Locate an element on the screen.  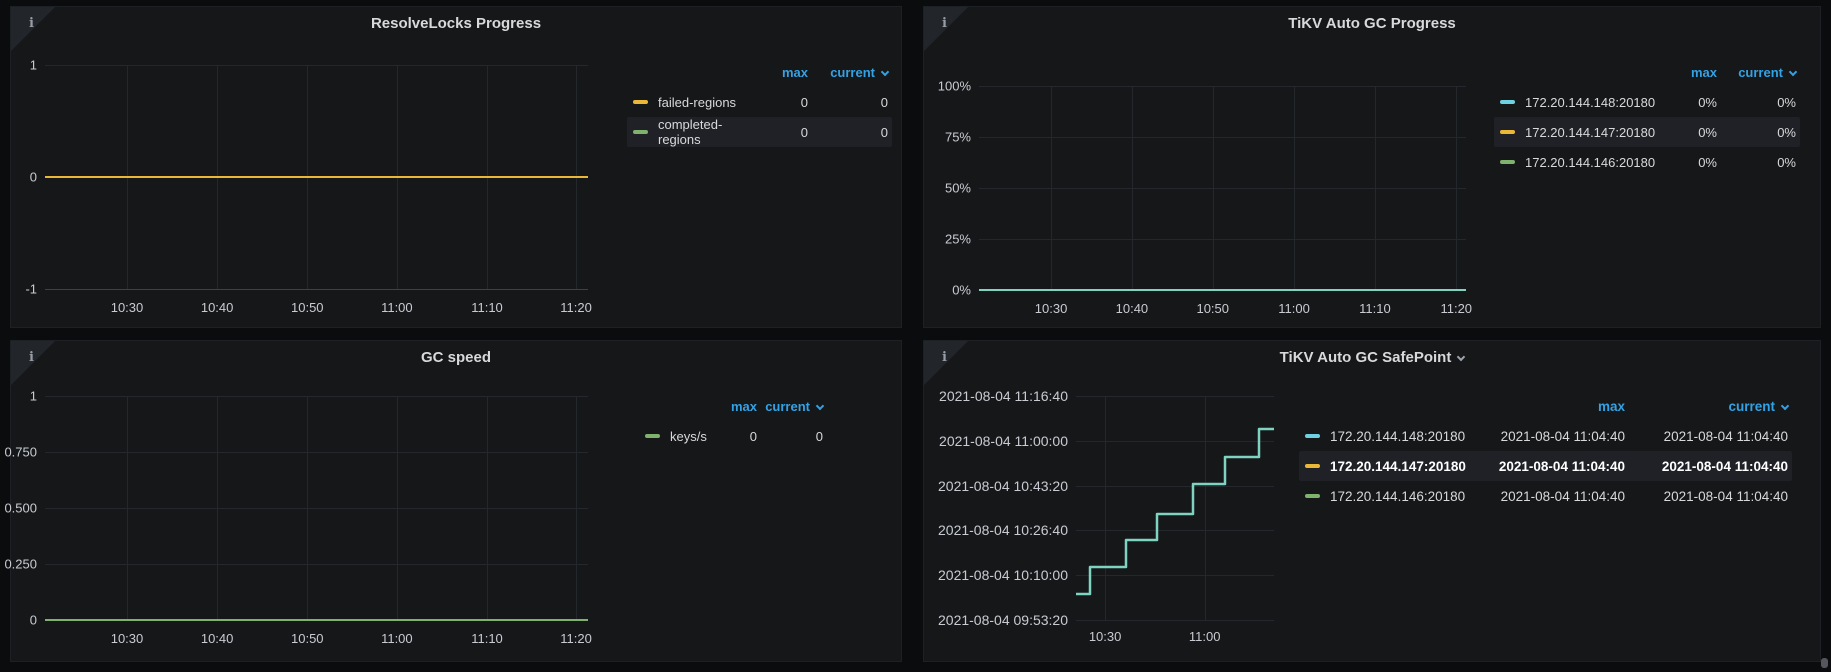
scrollbar-thumb is located at coordinates (1824, 663).